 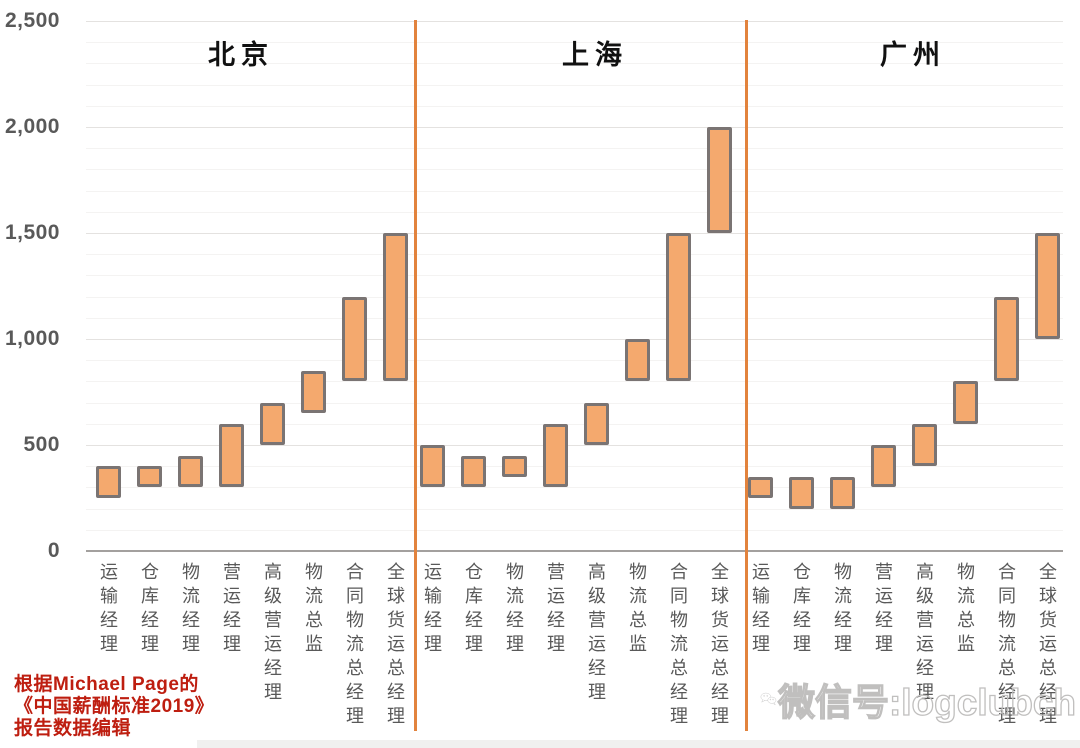 I want to click on wechat-bubbles-icon, so click(x=768, y=699).